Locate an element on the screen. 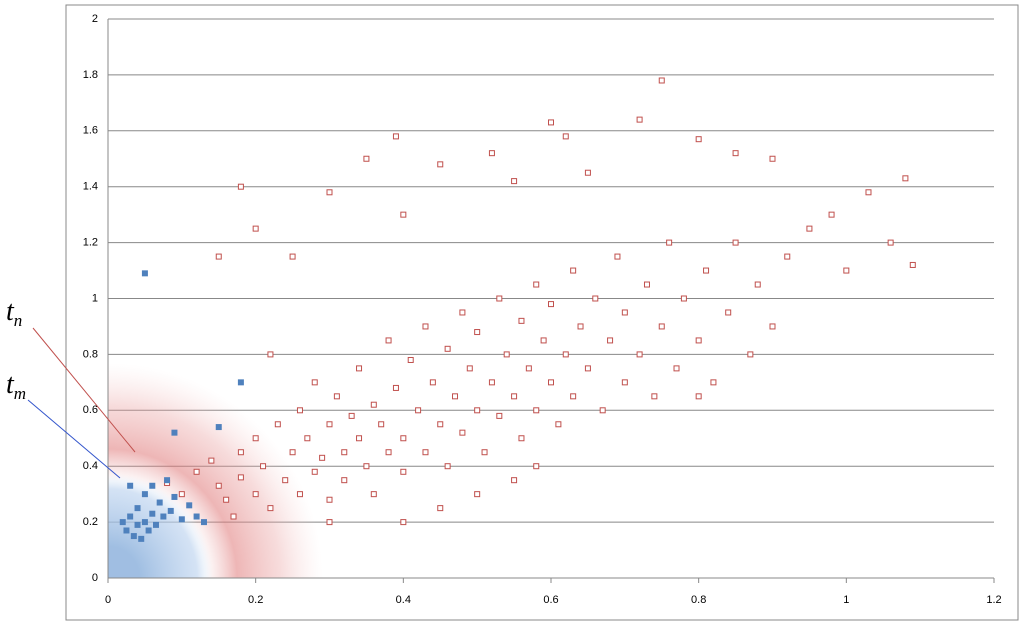  y-tick-label: 2 is located at coordinates (95, 19).